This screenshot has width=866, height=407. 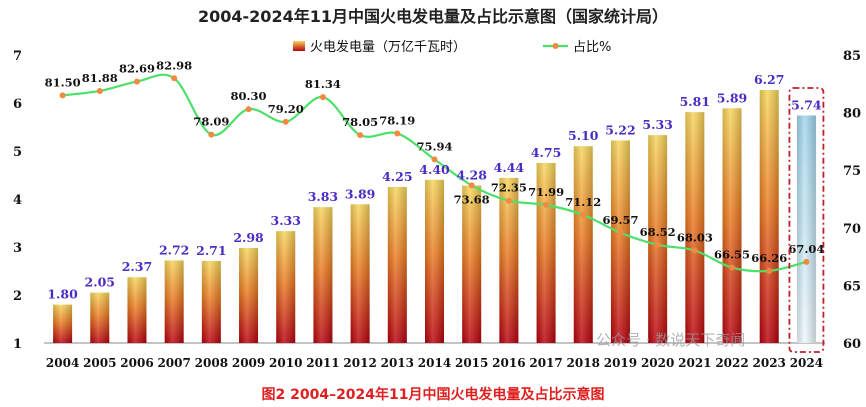 What do you see at coordinates (769, 363) in the screenshot?
I see `x-axis-tick: 2023` at bounding box center [769, 363].